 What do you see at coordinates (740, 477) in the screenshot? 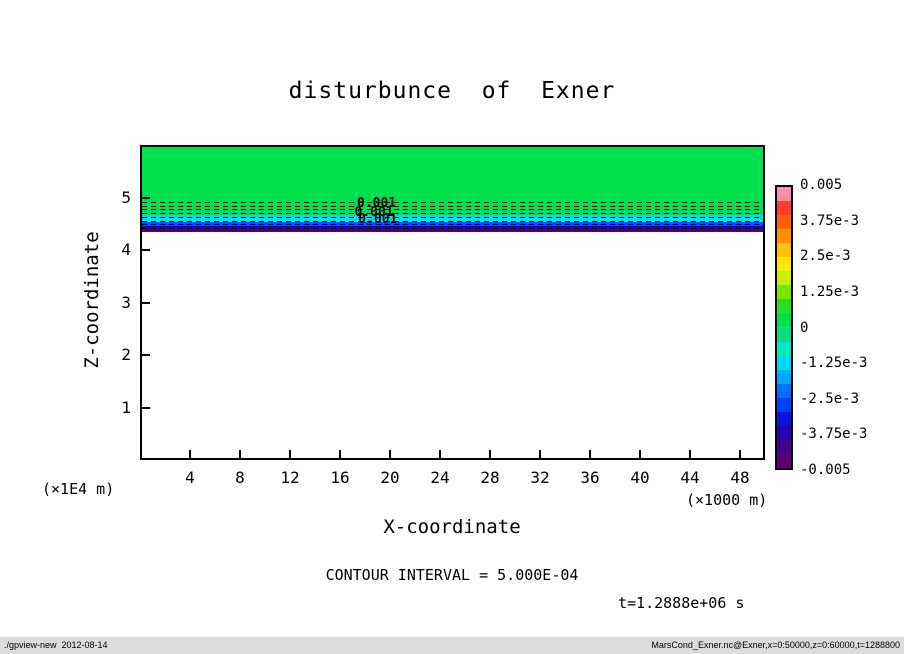
I see `x-tick-label: 48` at bounding box center [740, 477].